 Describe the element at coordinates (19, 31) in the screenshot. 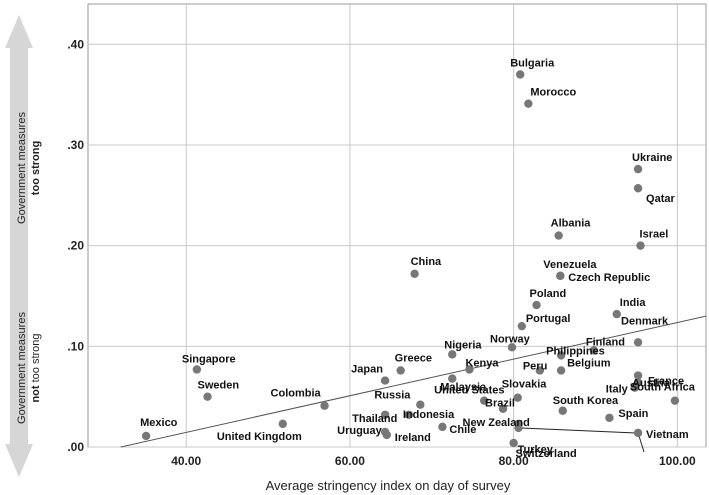

I see `up-arrow-head` at that location.